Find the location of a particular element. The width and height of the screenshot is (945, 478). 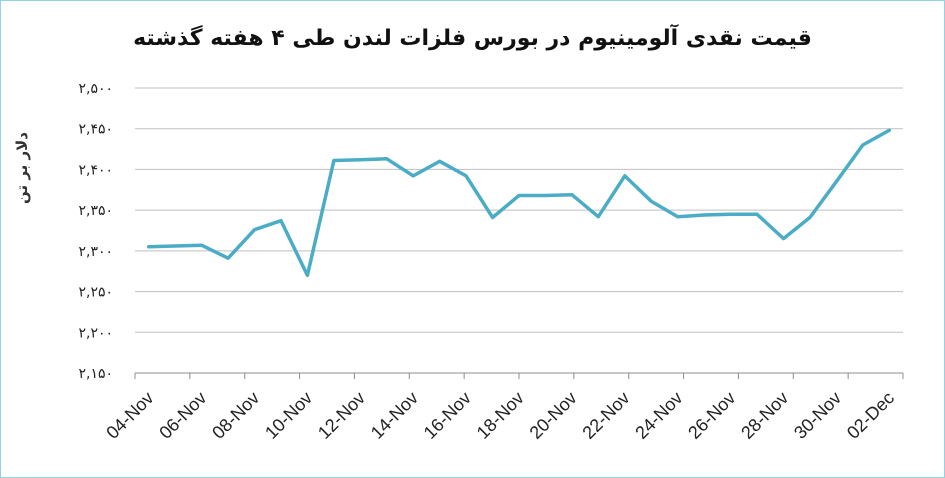

x-tick-label: 10-Nov is located at coordinates (288, 415).